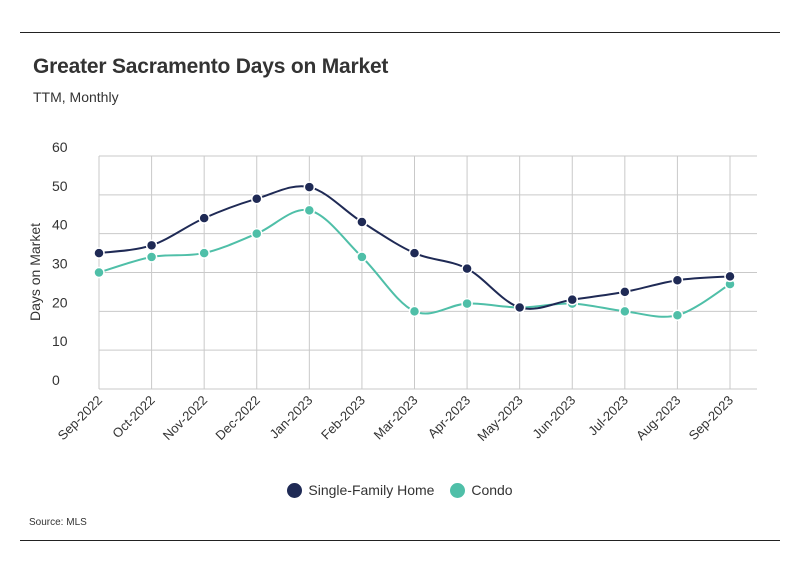  Describe the element at coordinates (237, 418) in the screenshot. I see `x-tick-label: Dec-2022` at that location.